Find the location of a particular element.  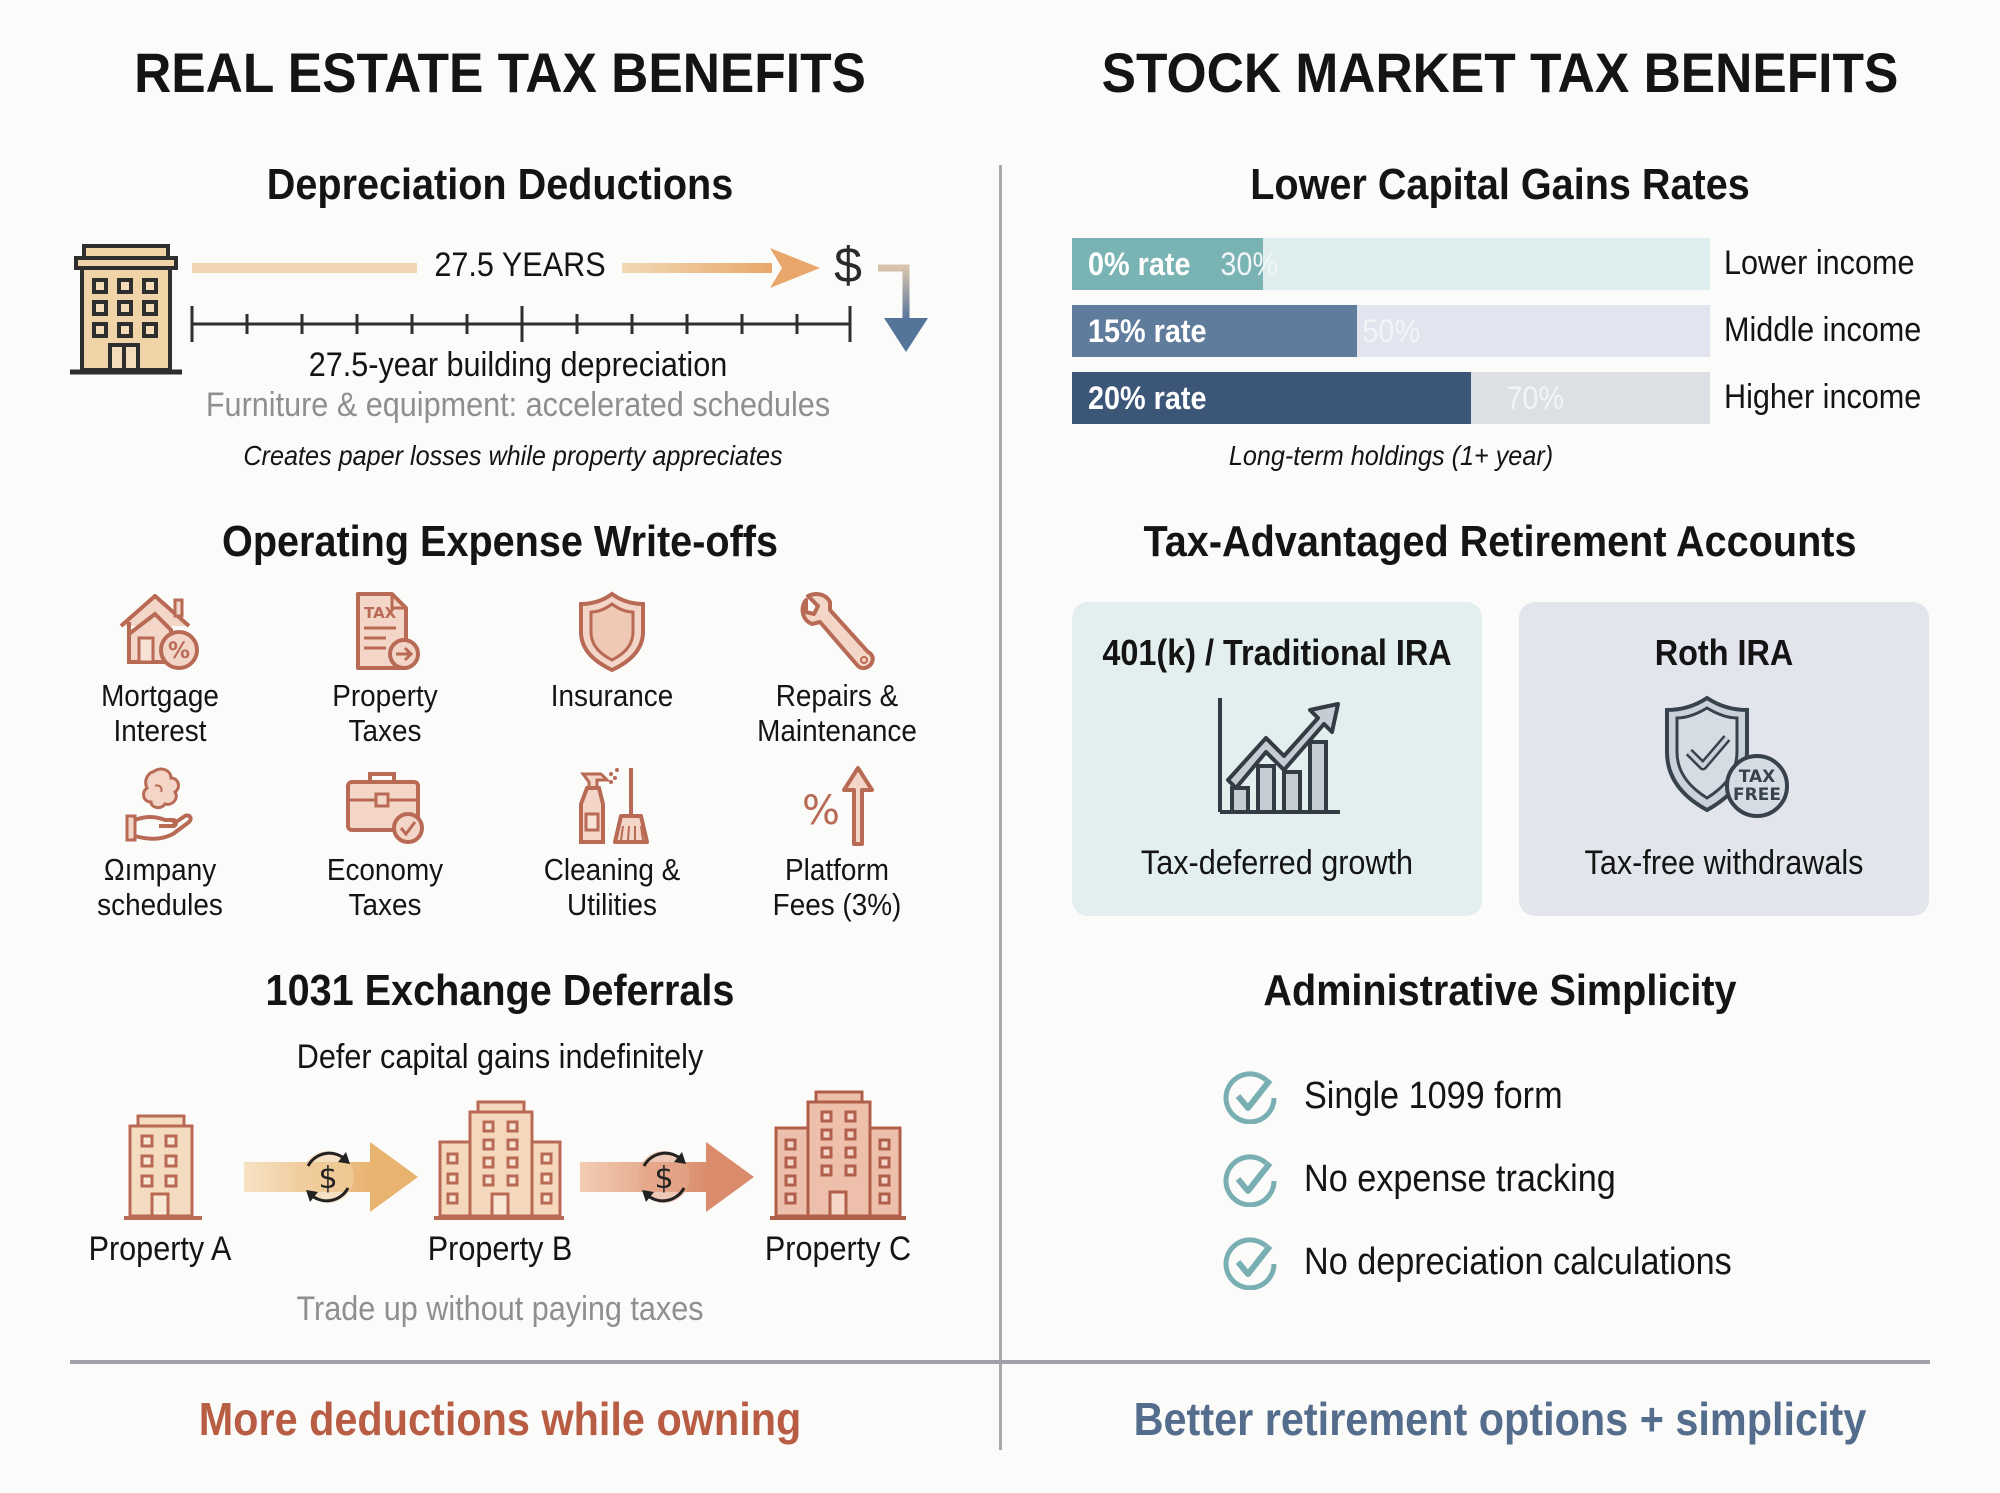

capital-gains-note: Long-term holdings (1+ year) is located at coordinates (1391, 455).